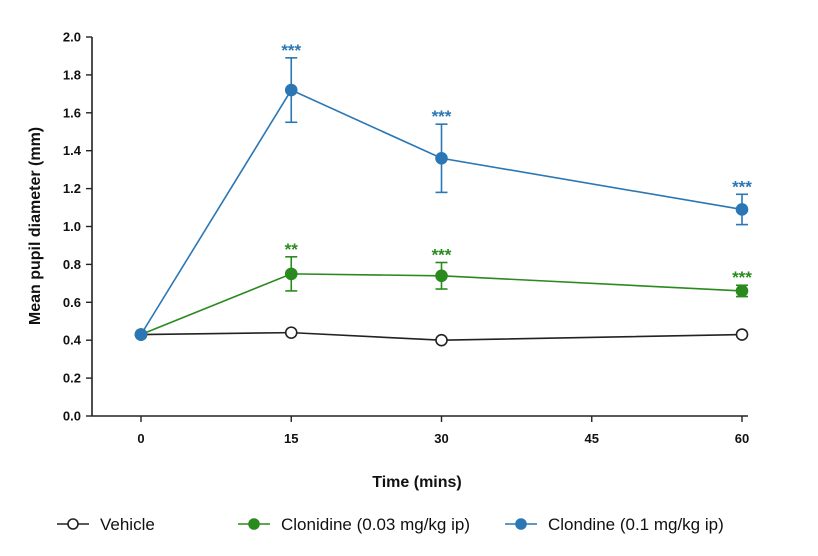 This screenshot has width=818, height=556. Describe the element at coordinates (72, 226) in the screenshot. I see `y-tick-label: 1.0` at that location.